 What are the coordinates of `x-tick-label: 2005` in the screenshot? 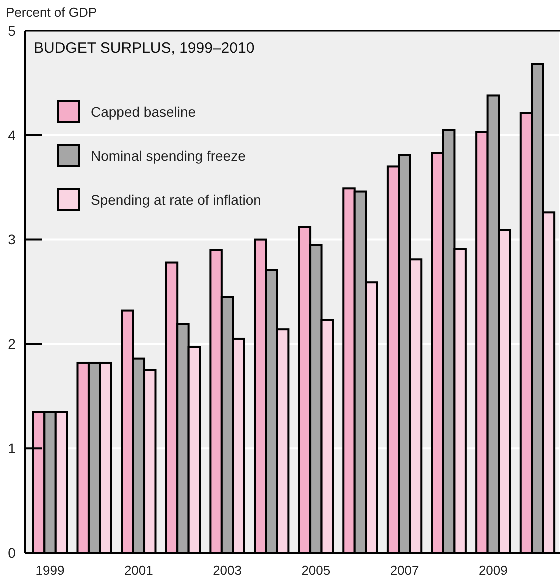 It's located at (316, 570).